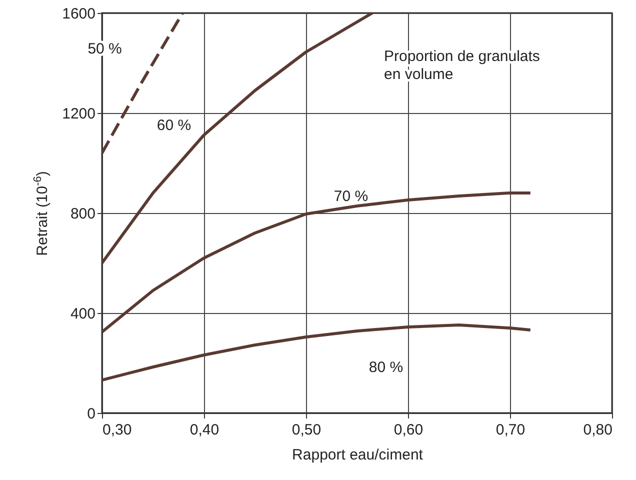 This screenshot has height=480, width=636. I want to click on y-tick-label: 800, so click(83, 214).